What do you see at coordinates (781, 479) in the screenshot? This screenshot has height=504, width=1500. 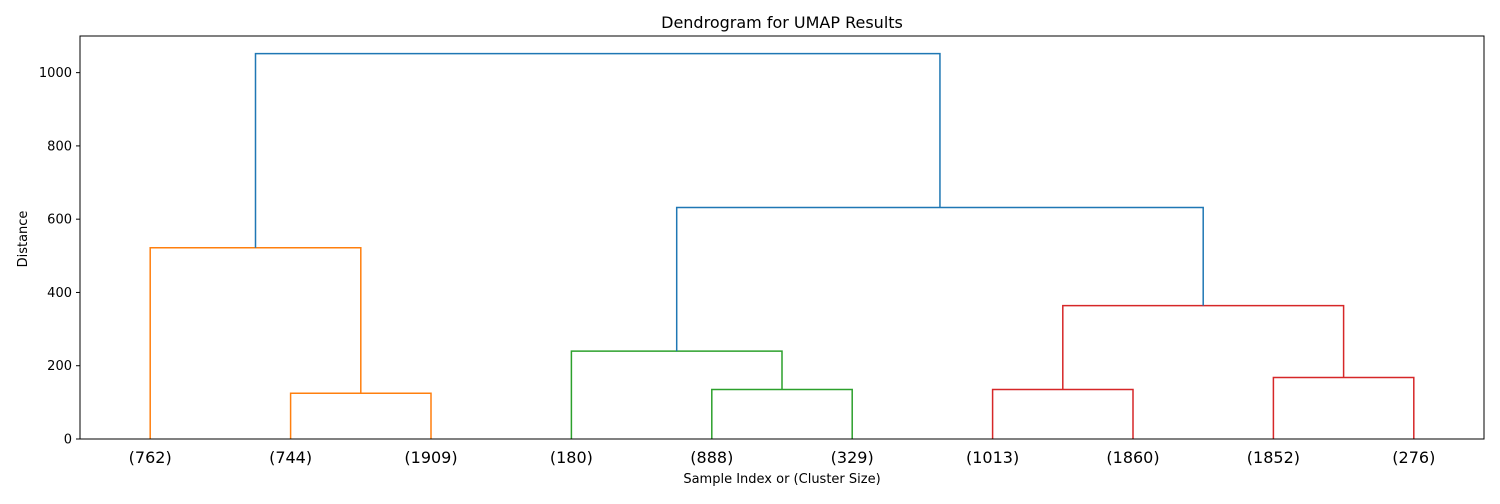 I see `x-axis-label: Sample Index or (Cluster Size)` at bounding box center [781, 479].